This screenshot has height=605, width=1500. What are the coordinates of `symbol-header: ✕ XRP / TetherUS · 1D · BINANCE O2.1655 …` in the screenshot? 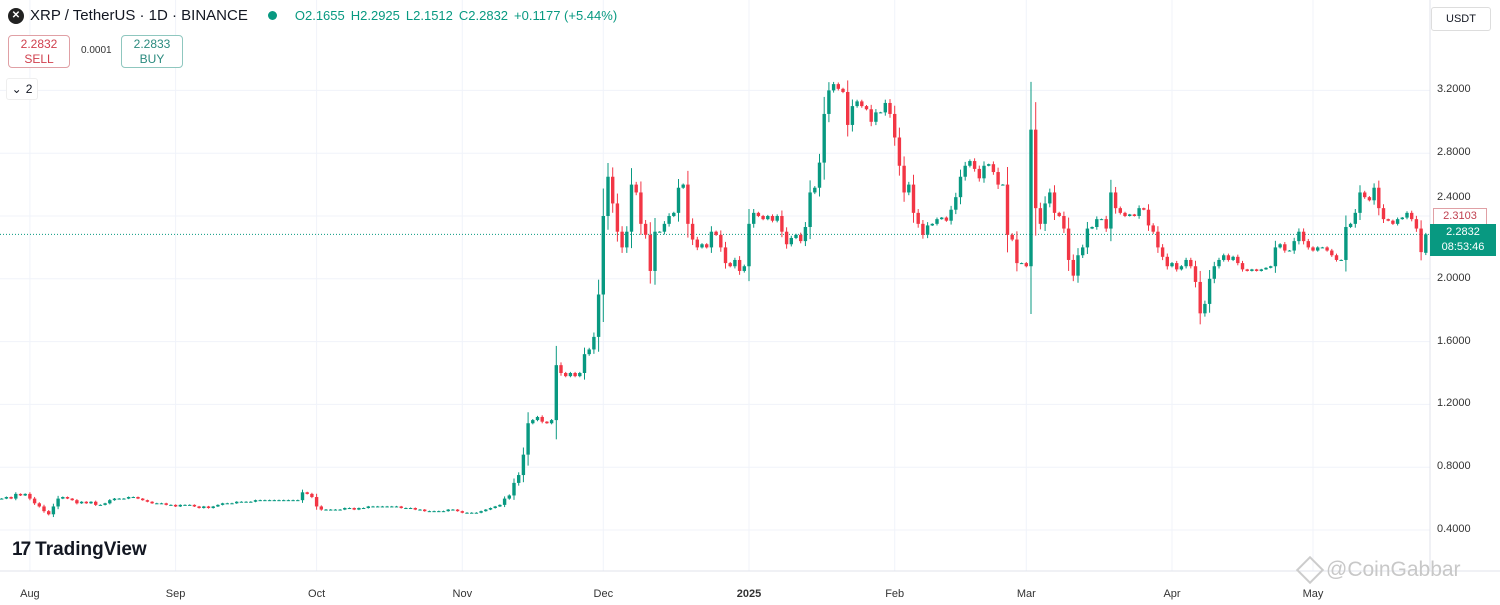 It's located at (312, 15).